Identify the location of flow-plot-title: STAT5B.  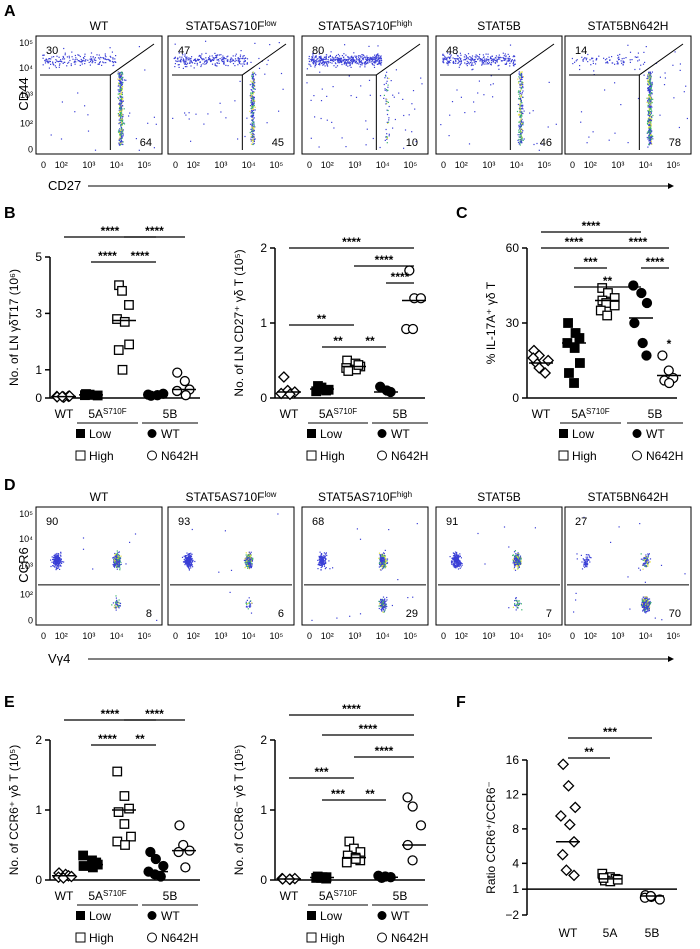
(499, 497).